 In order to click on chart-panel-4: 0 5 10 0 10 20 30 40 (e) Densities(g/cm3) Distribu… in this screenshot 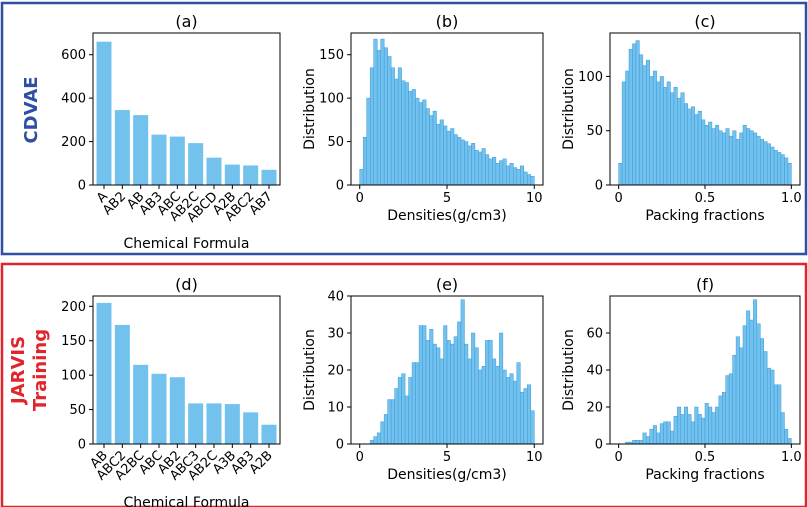, I will do `click(423, 379)`.